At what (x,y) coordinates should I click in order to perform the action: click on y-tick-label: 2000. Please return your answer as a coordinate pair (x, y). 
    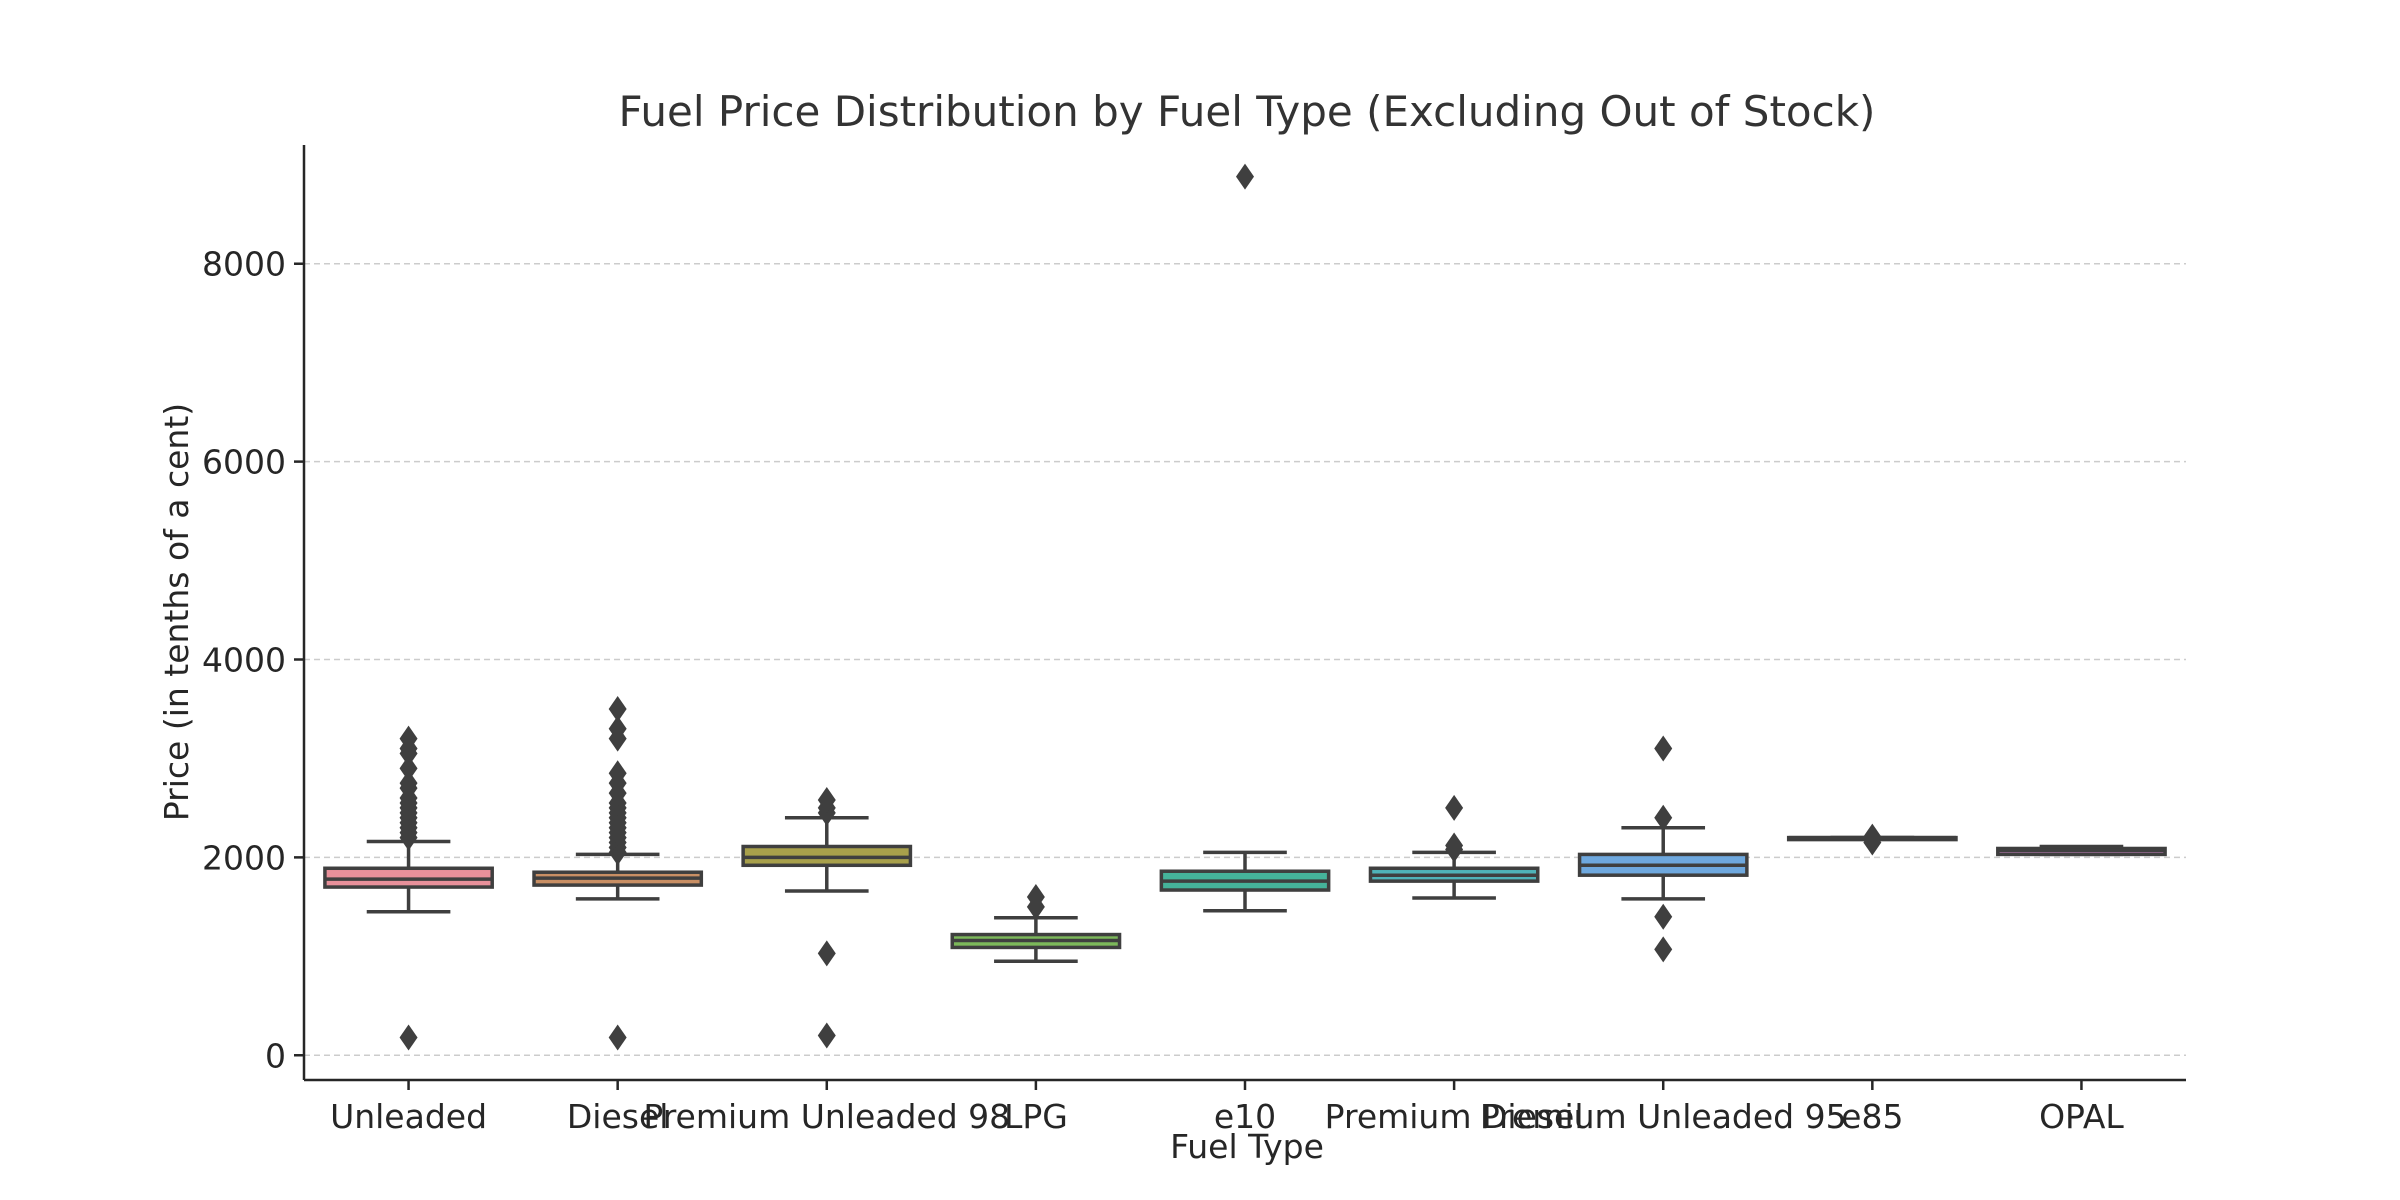
    Looking at the image, I should click on (244, 857).